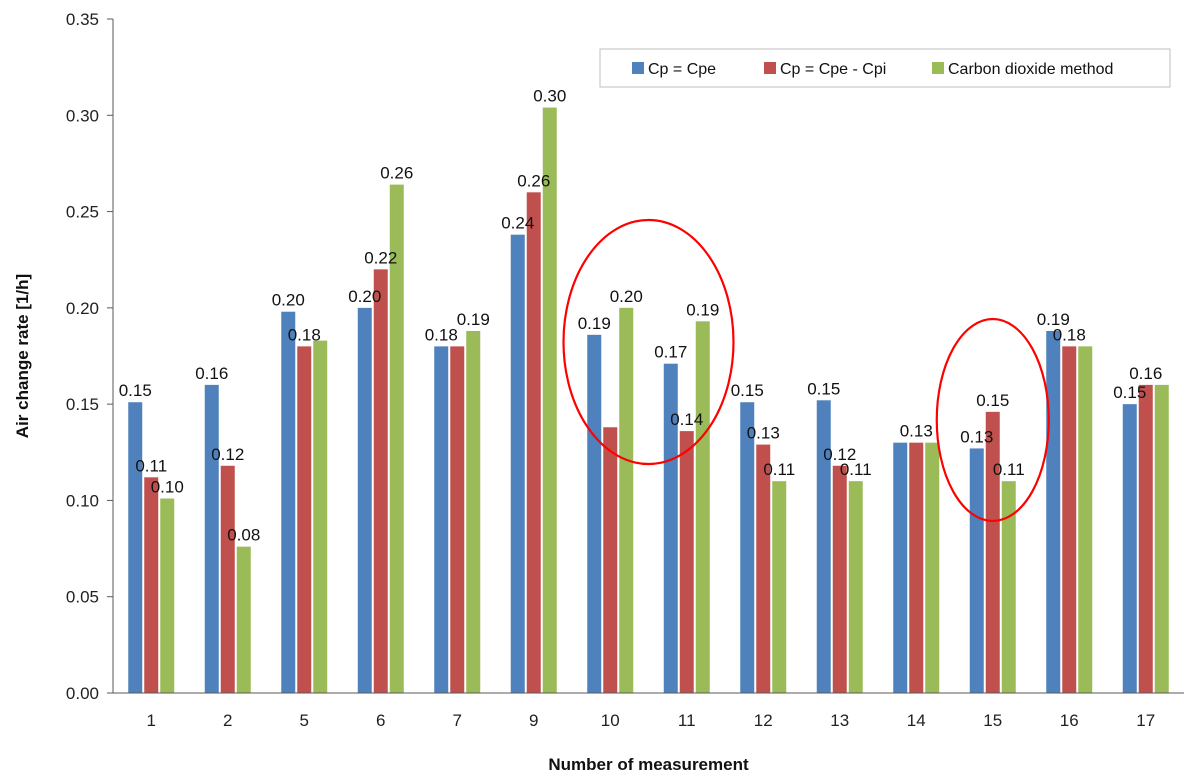  Describe the element at coordinates (682, 69) in the screenshot. I see `legend-label: Cp = Cpe` at that location.